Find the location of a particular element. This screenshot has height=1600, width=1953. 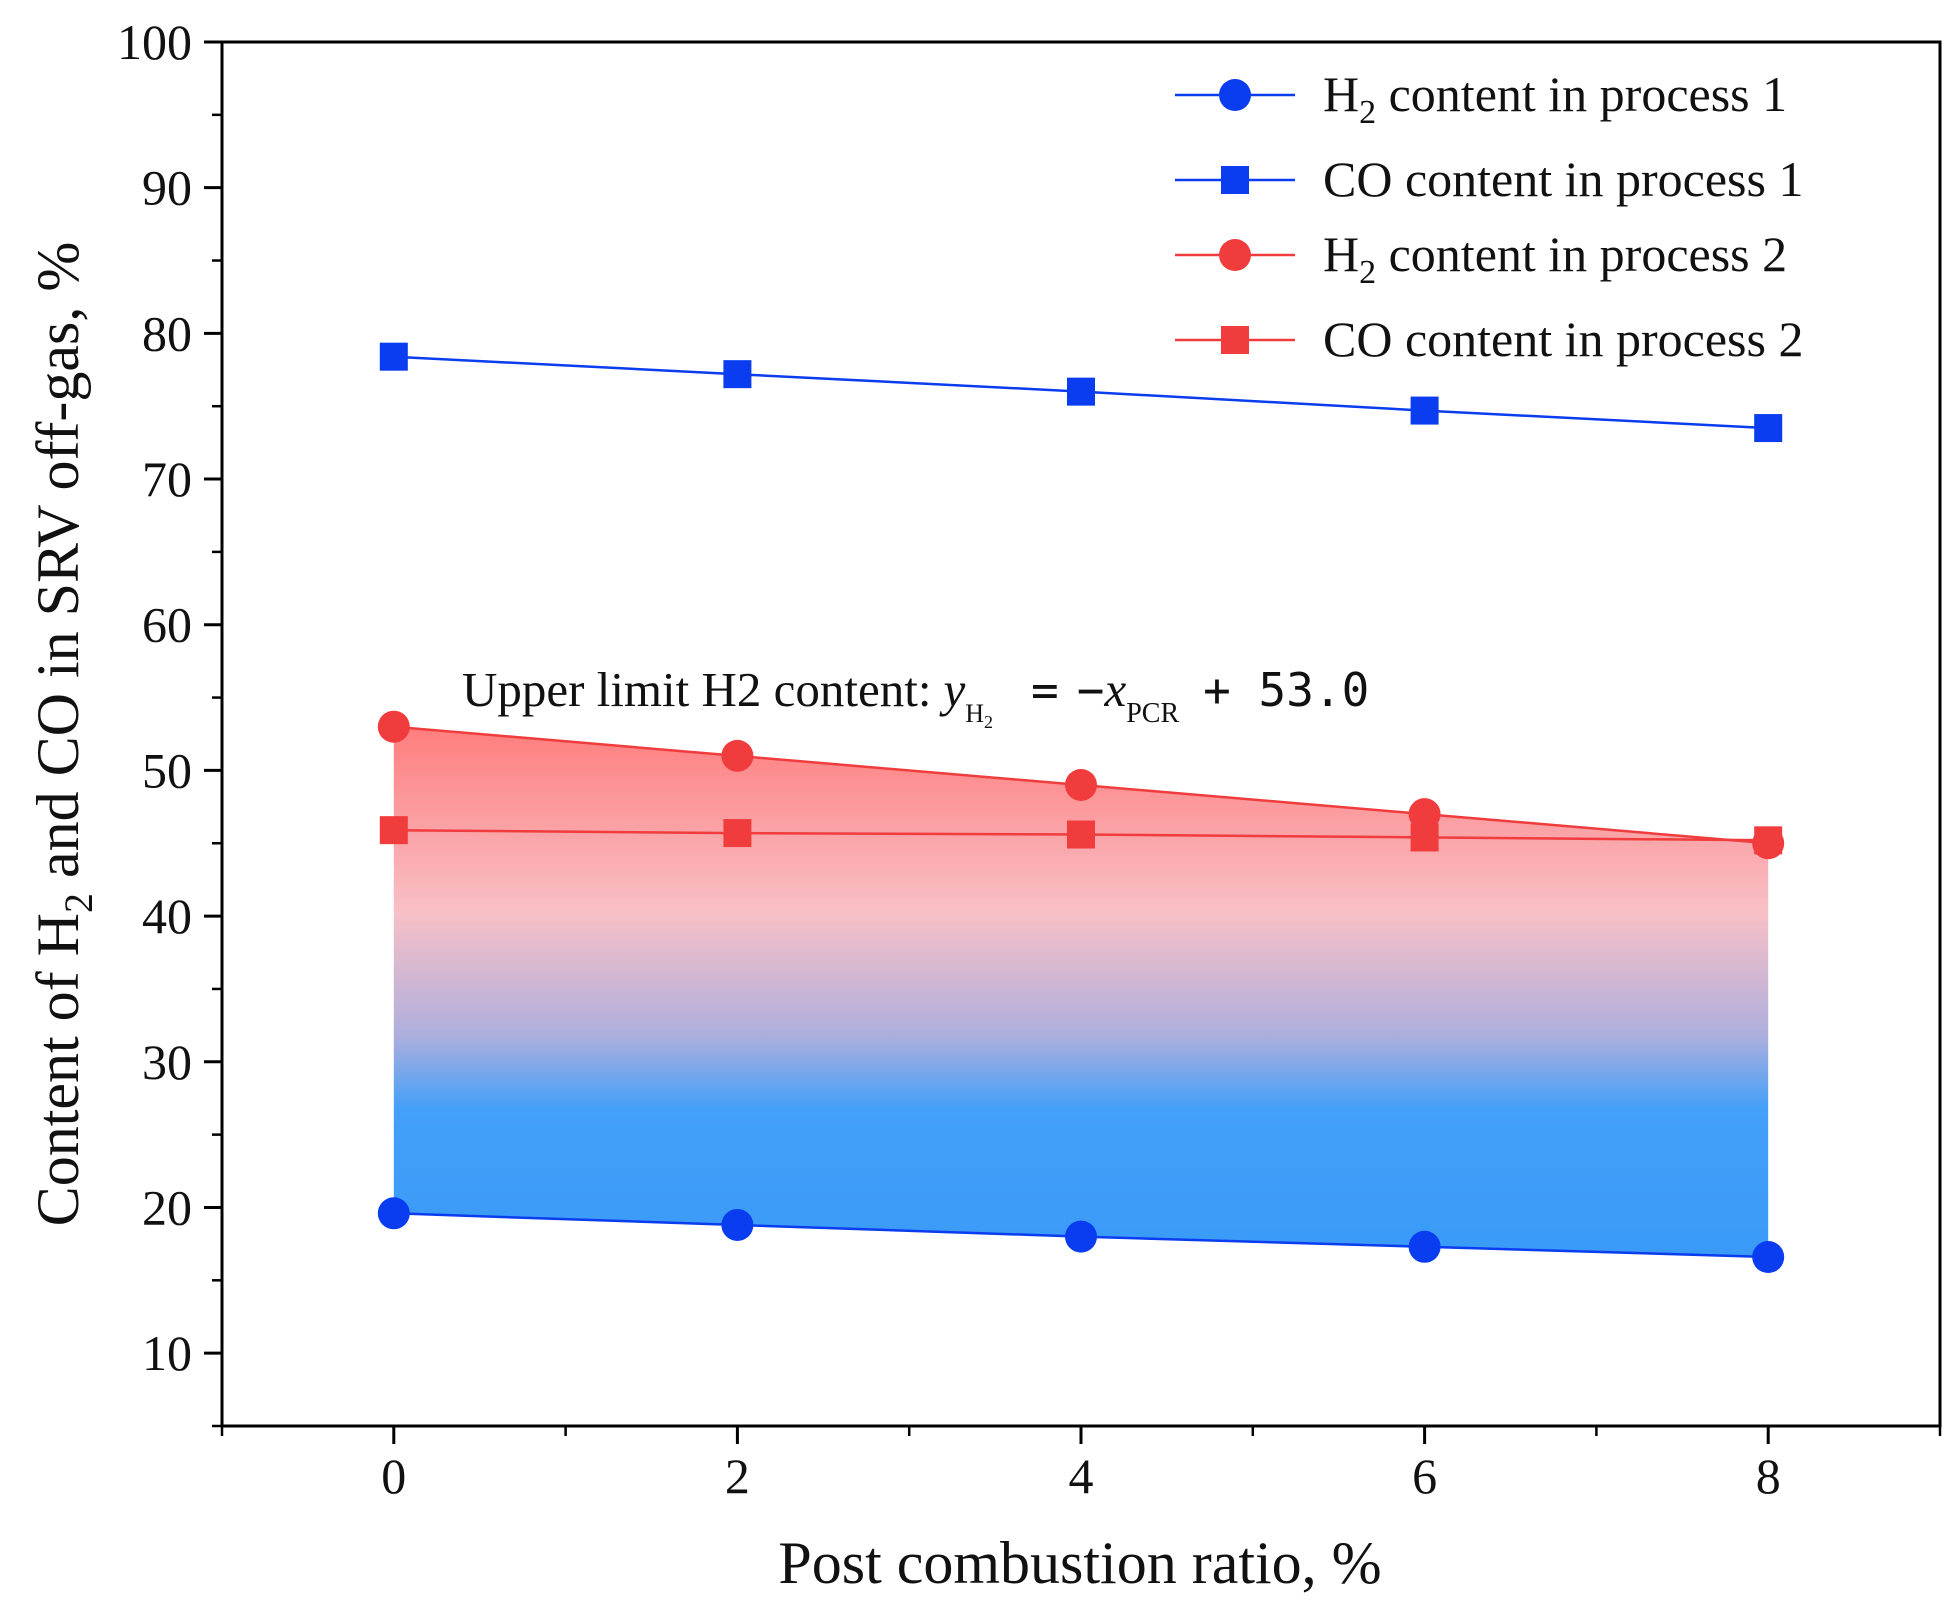

legend-label-1: H2 content in process 1 is located at coordinates (1555, 98).